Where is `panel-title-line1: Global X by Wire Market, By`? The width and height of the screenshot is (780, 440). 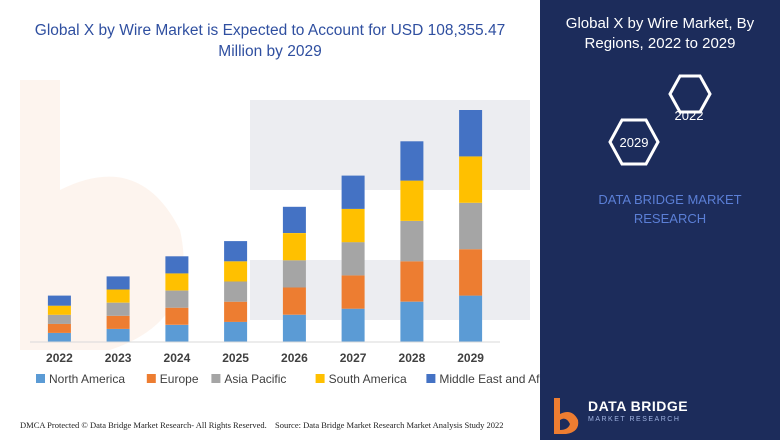 panel-title-line1: Global X by Wire Market, By is located at coordinates (660, 23).